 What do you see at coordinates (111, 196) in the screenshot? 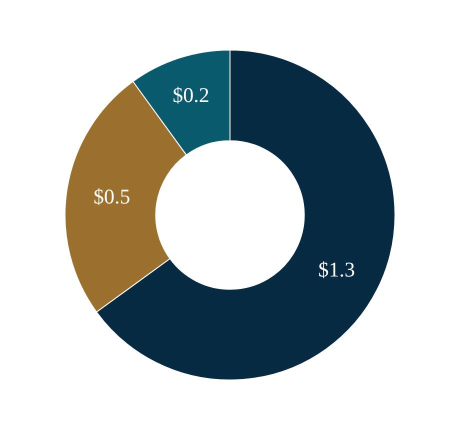
I see `data-label: $0.5` at bounding box center [111, 196].